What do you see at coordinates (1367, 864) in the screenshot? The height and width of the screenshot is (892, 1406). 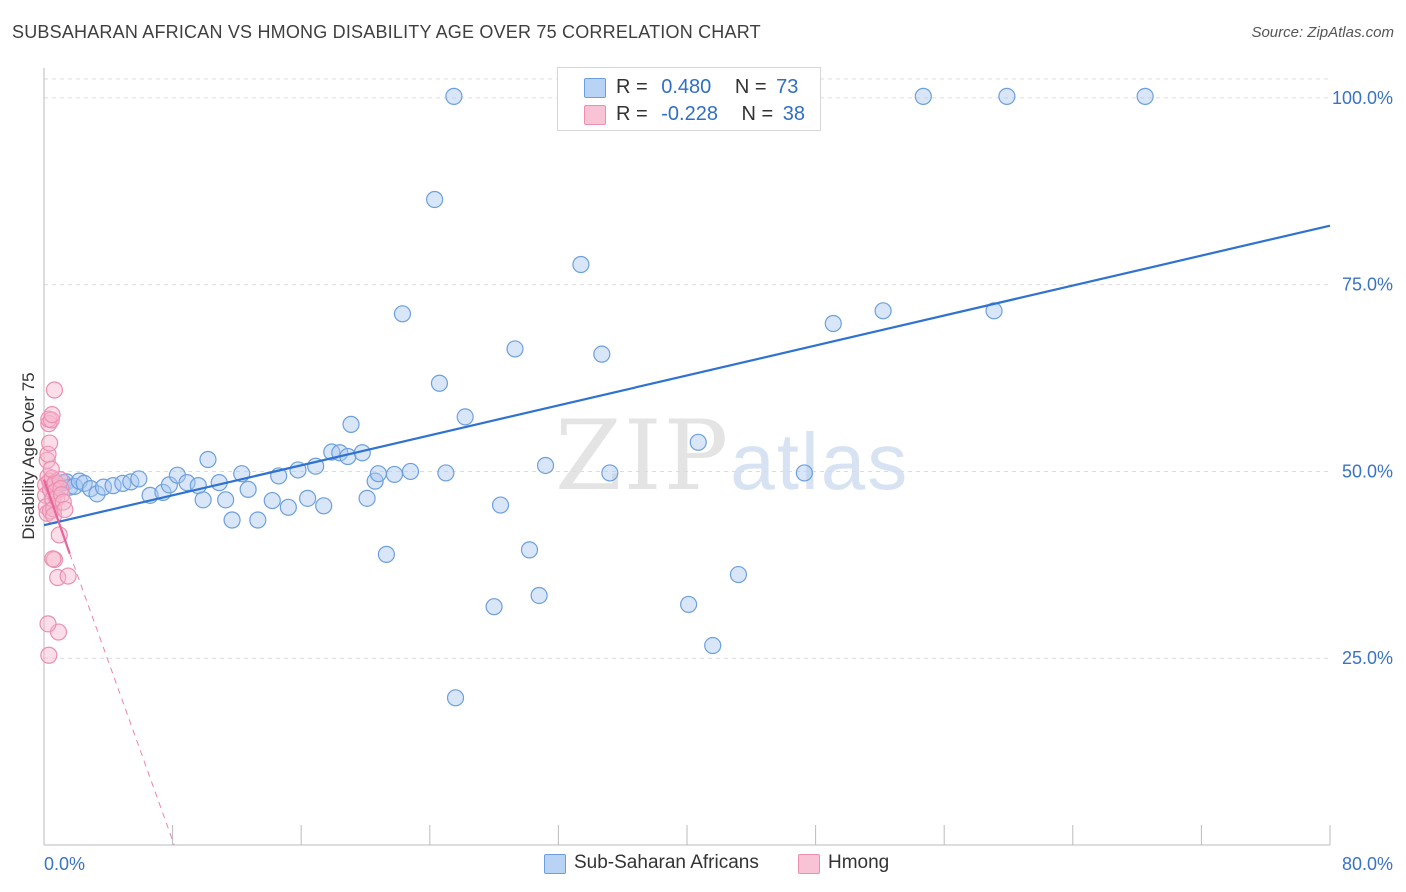 I see `x-tick-label: 80.0%` at bounding box center [1367, 864].